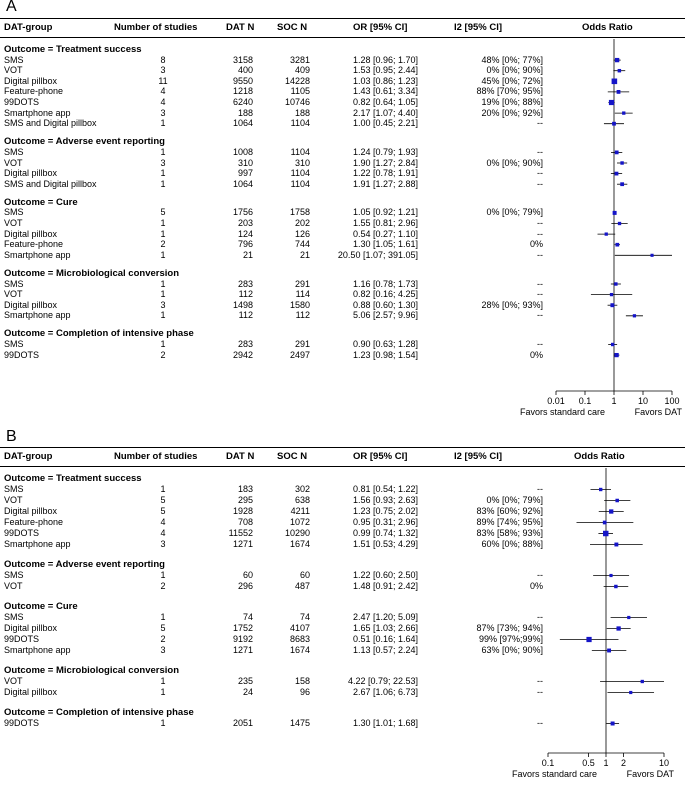  What do you see at coordinates (664, 763) in the screenshot?
I see `x-axis-tick-label: 10` at bounding box center [664, 763].